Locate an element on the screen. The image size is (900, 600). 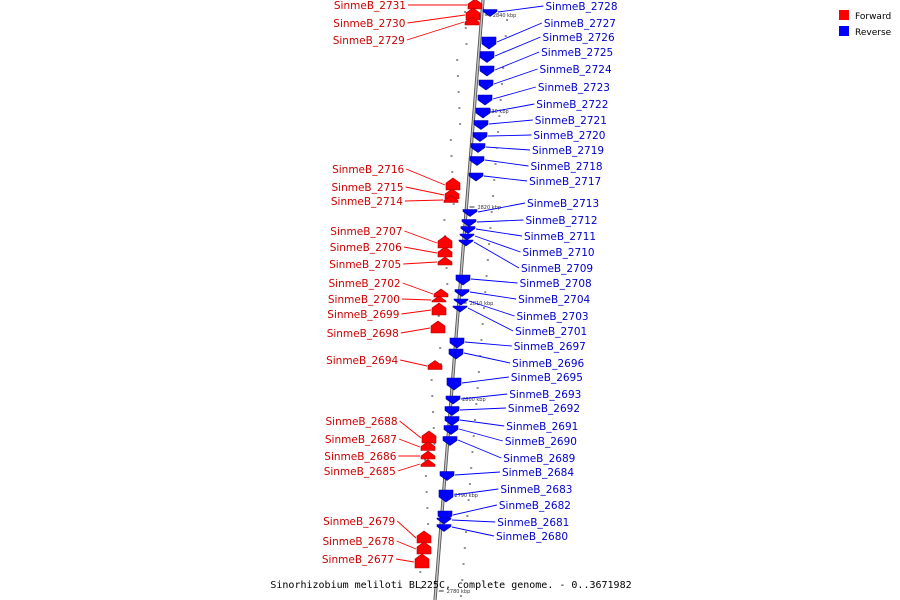
gene-SinmeB_2683: SinmeB_2683 is located at coordinates (505, 493).